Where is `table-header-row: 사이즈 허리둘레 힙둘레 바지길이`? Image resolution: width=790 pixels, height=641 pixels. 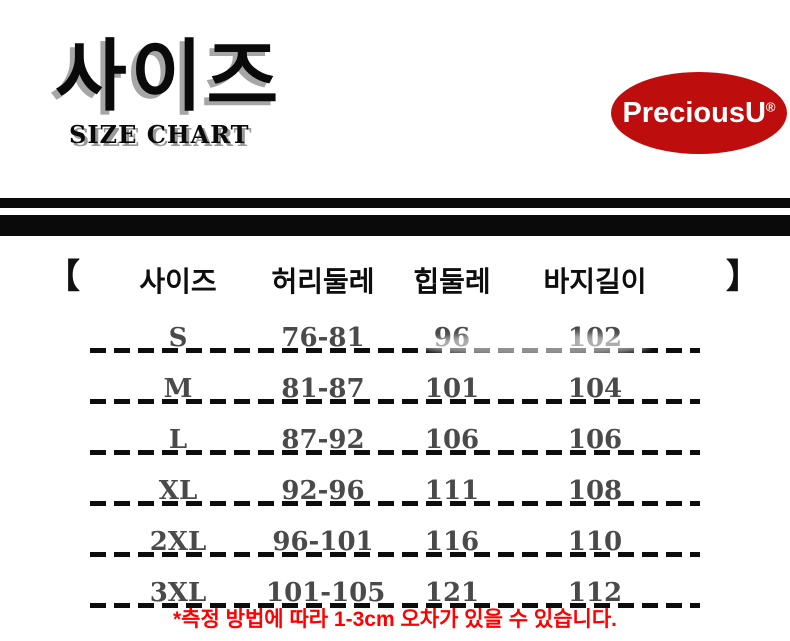 table-header-row: 사이즈 허리둘레 힙둘레 바지길이 is located at coordinates (395, 279).